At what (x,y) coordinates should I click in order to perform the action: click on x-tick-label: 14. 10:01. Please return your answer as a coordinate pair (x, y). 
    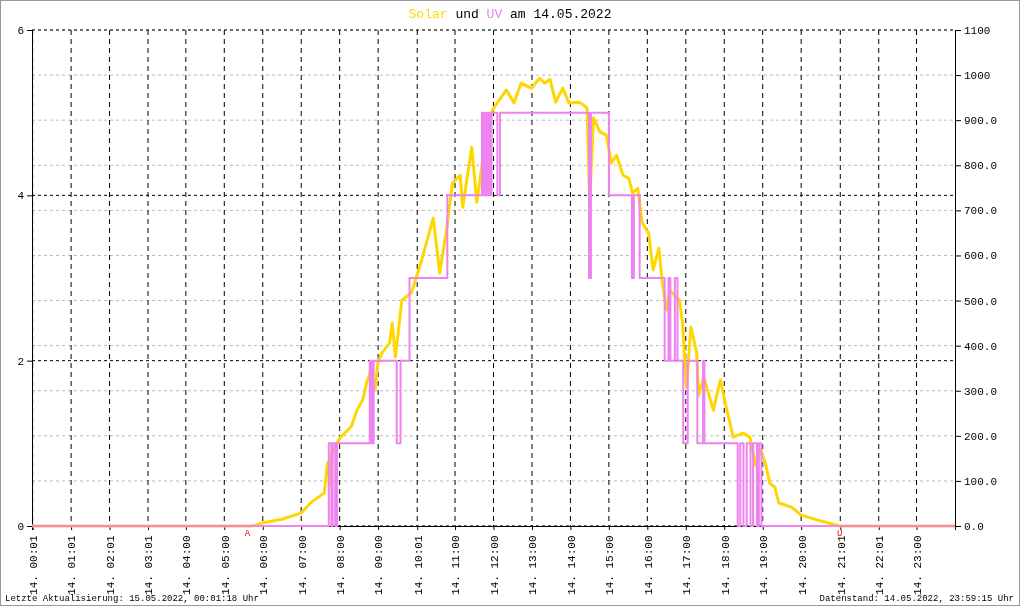
    Looking at the image, I should click on (418, 565).